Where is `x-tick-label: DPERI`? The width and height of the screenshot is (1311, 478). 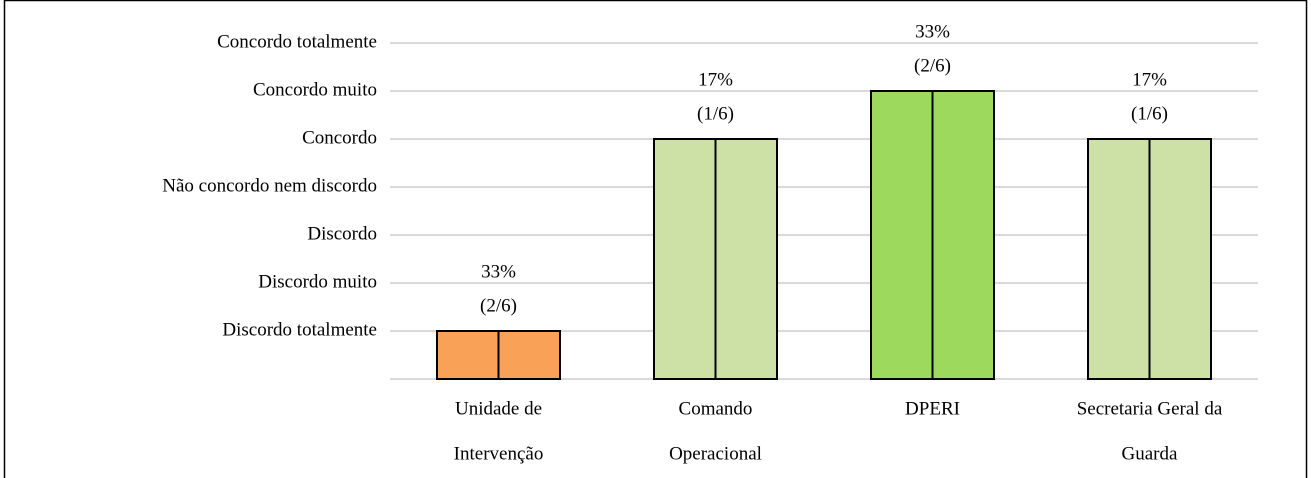 x-tick-label: DPERI is located at coordinates (932, 408).